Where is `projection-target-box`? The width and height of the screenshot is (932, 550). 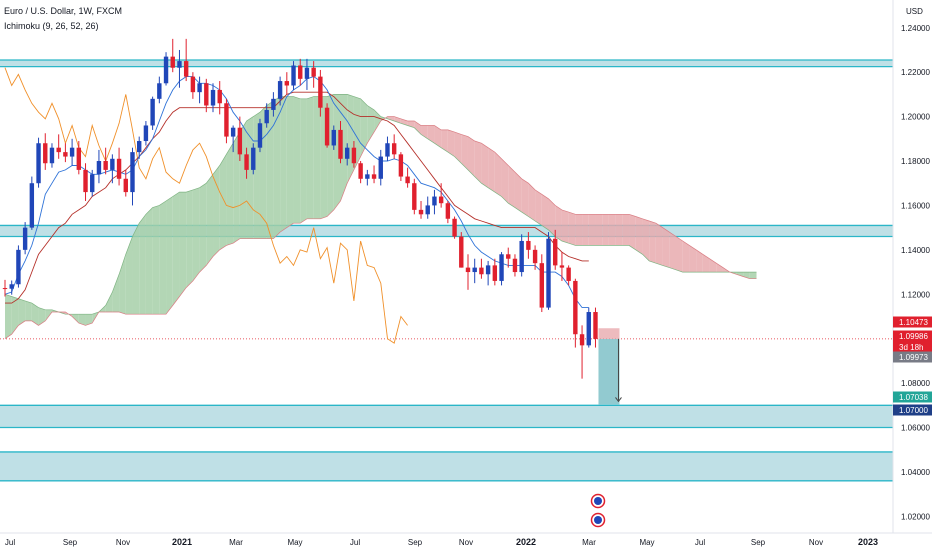
projection-target-box is located at coordinates (609, 371).